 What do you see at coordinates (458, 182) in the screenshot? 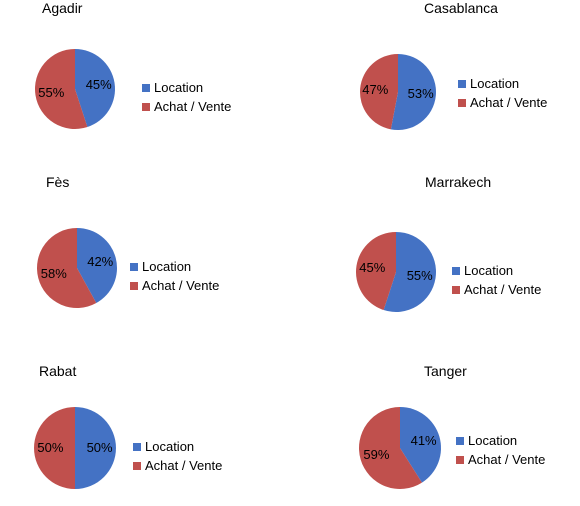
I see `chart-title-marrakech: Marrakech` at bounding box center [458, 182].